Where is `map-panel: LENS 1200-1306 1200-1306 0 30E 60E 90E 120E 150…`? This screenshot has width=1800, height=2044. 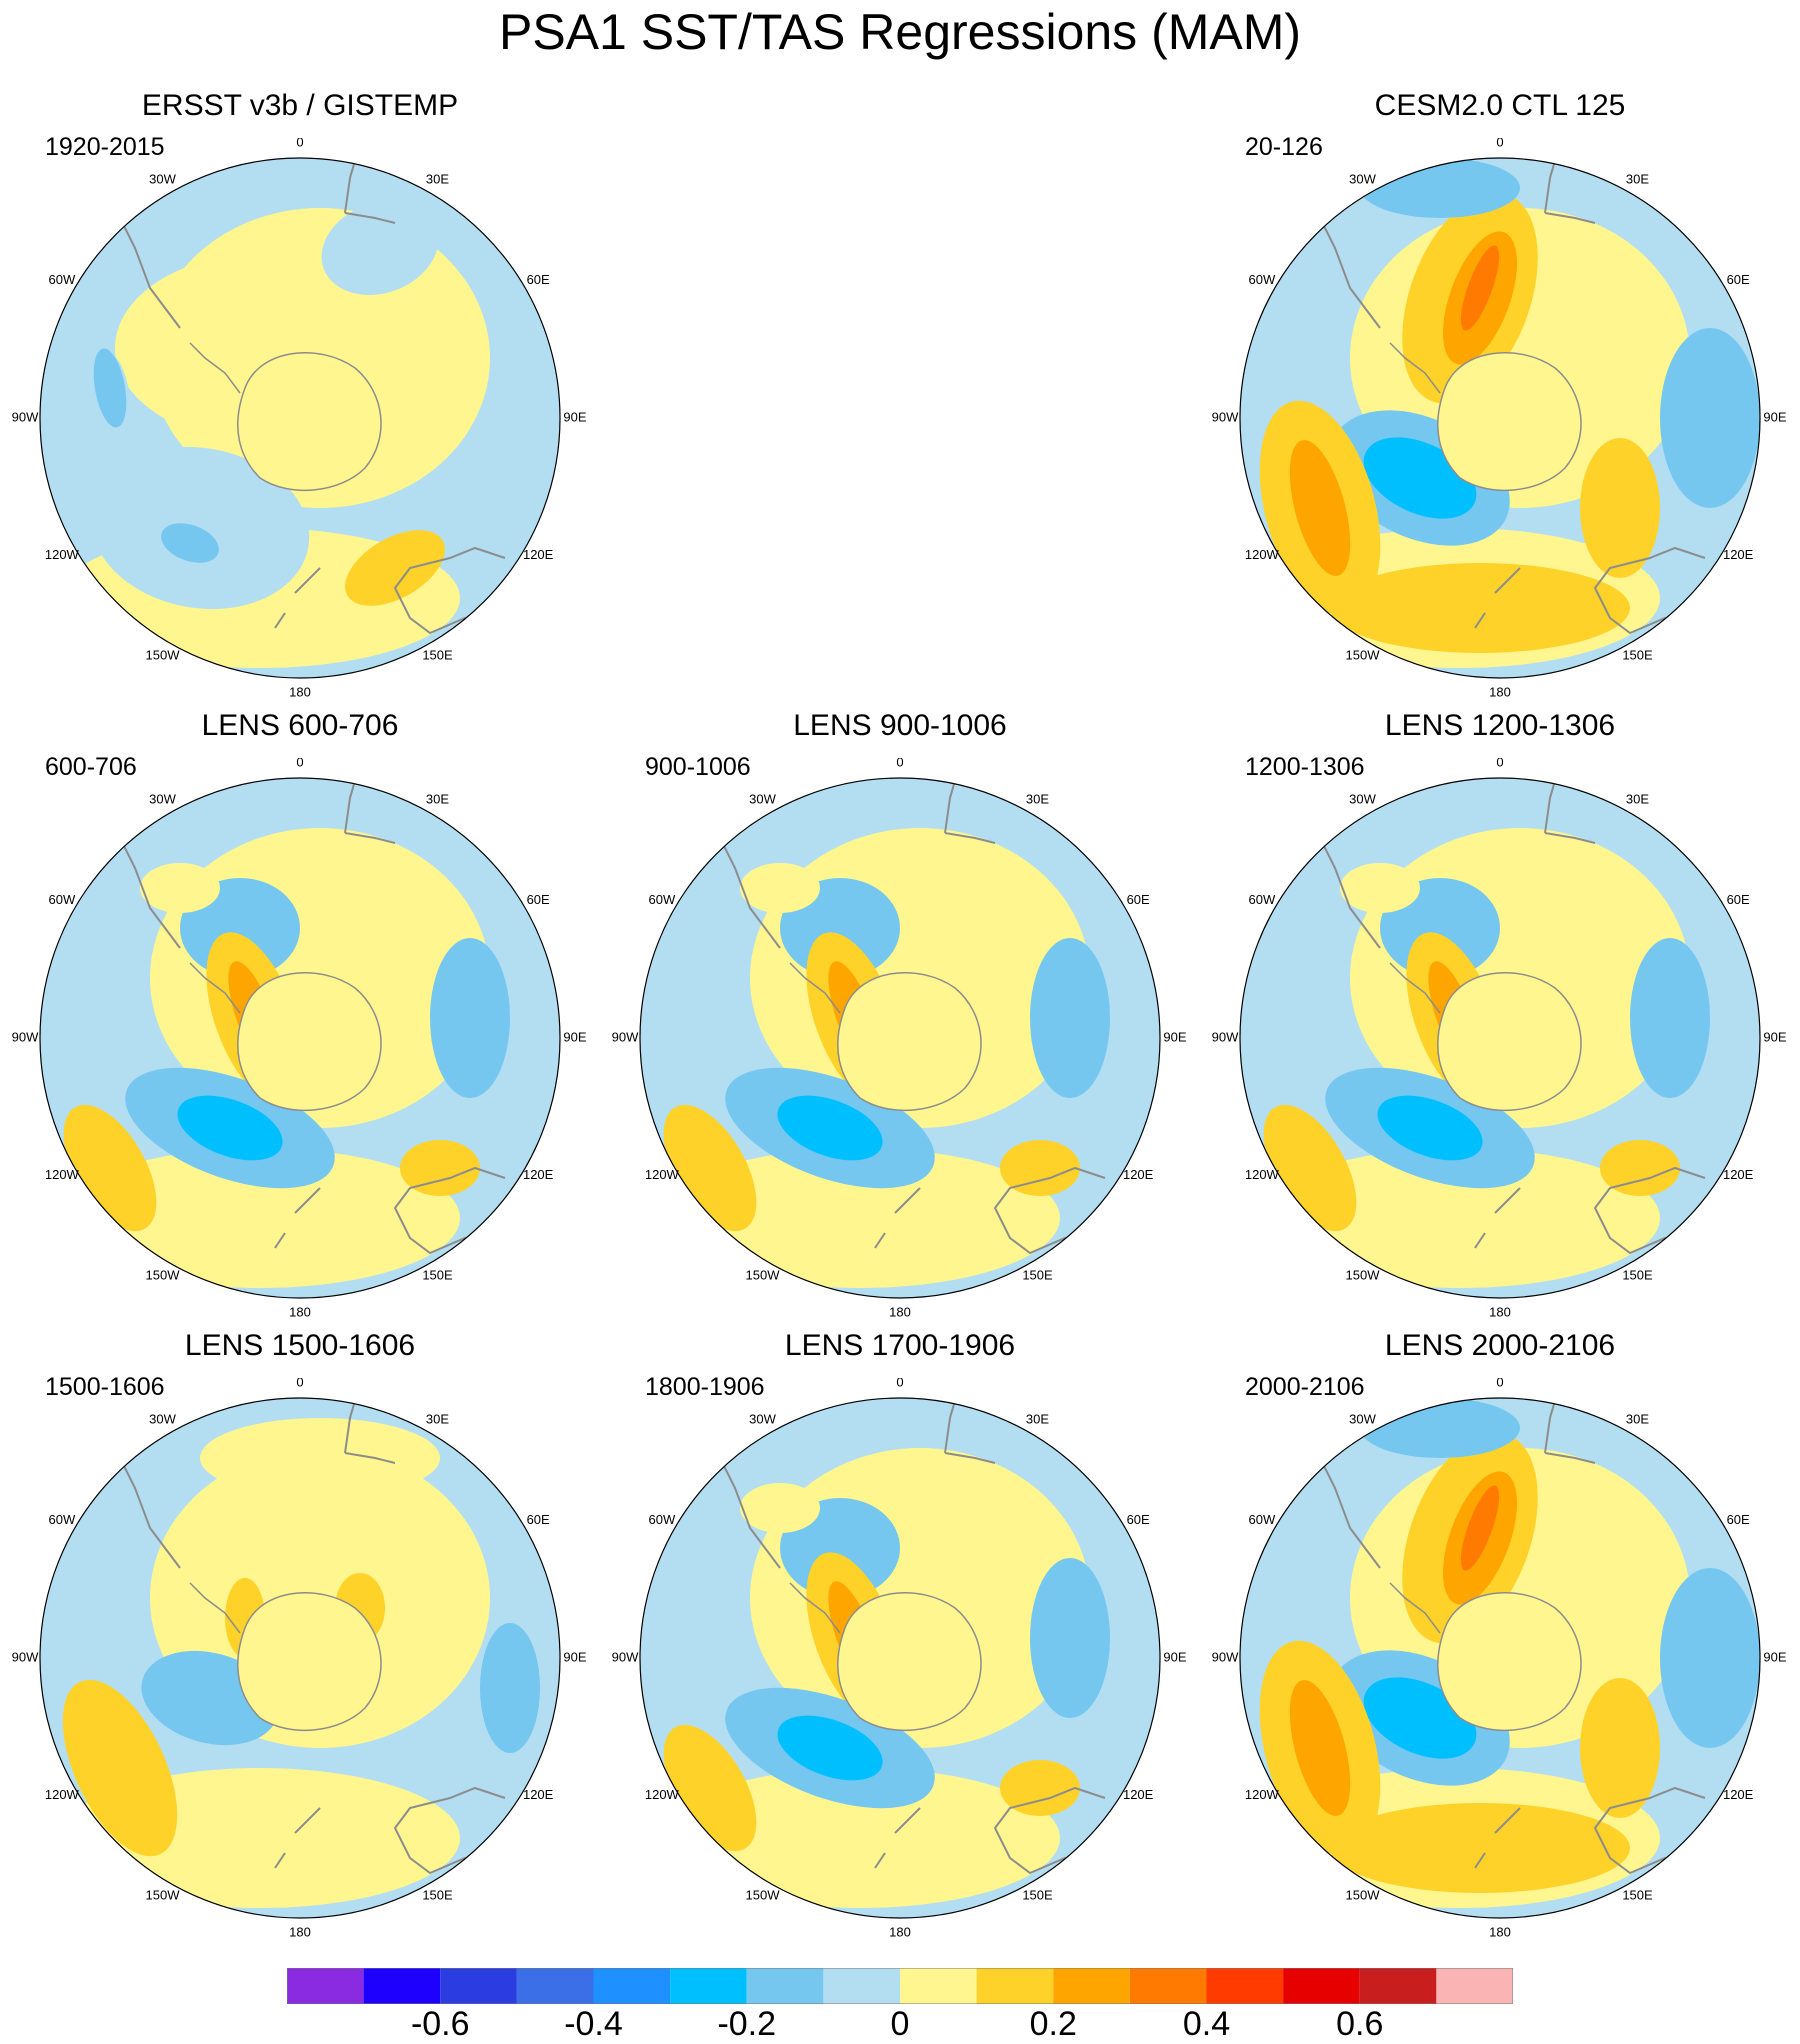
map-panel: LENS 1200-1306 1200-1306 0 30E 60E 90E 120E 150… is located at coordinates (1500, 1013).